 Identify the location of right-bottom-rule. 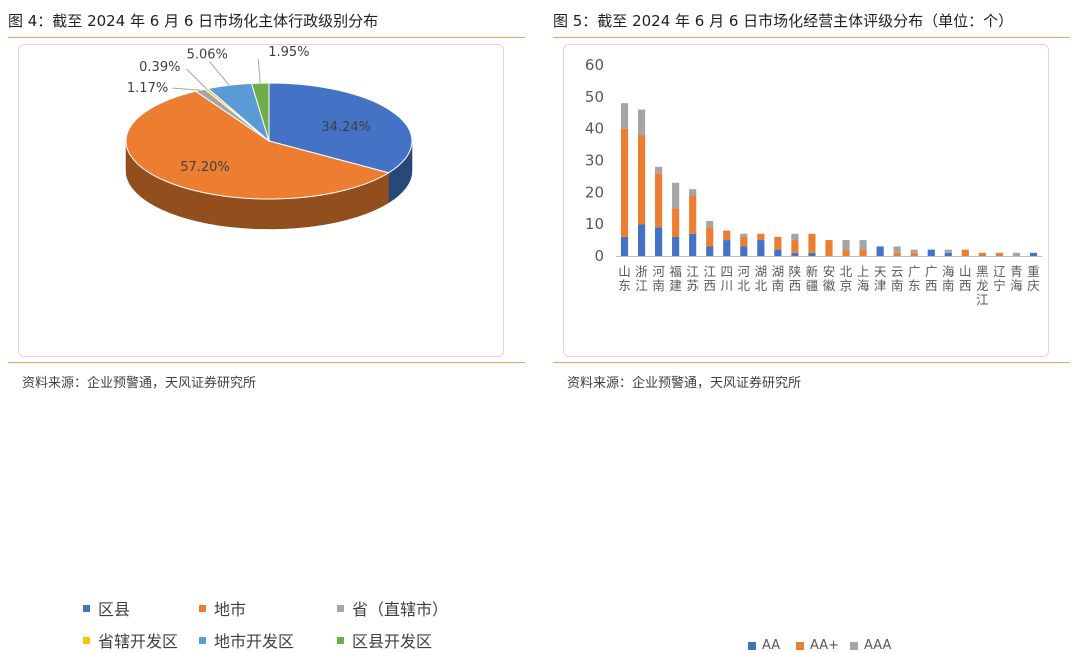
(811, 362).